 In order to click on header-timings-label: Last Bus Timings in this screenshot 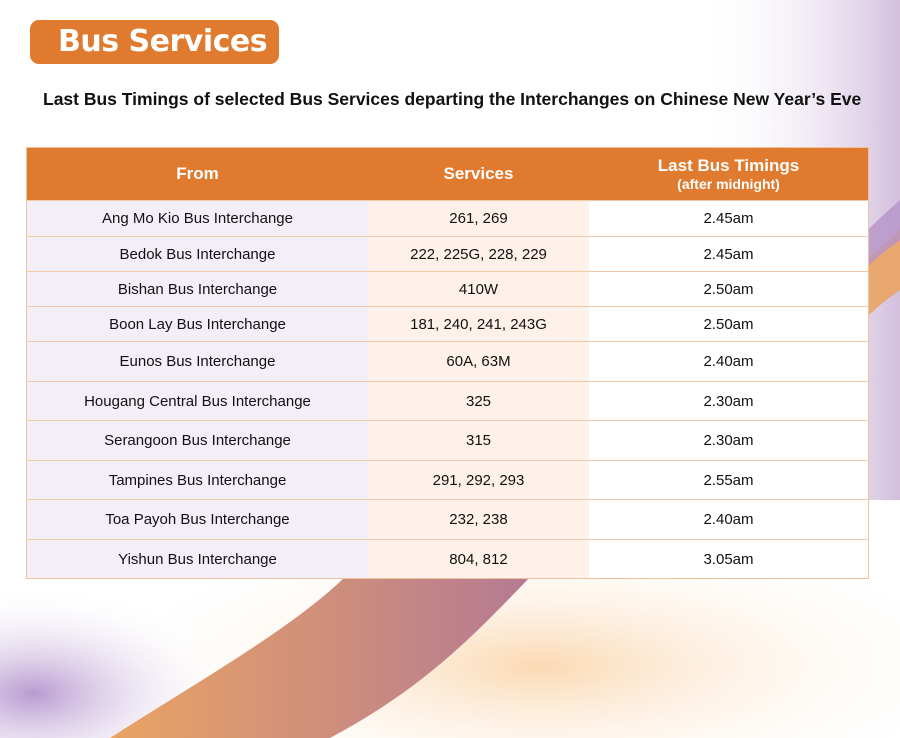, I will do `click(728, 165)`.